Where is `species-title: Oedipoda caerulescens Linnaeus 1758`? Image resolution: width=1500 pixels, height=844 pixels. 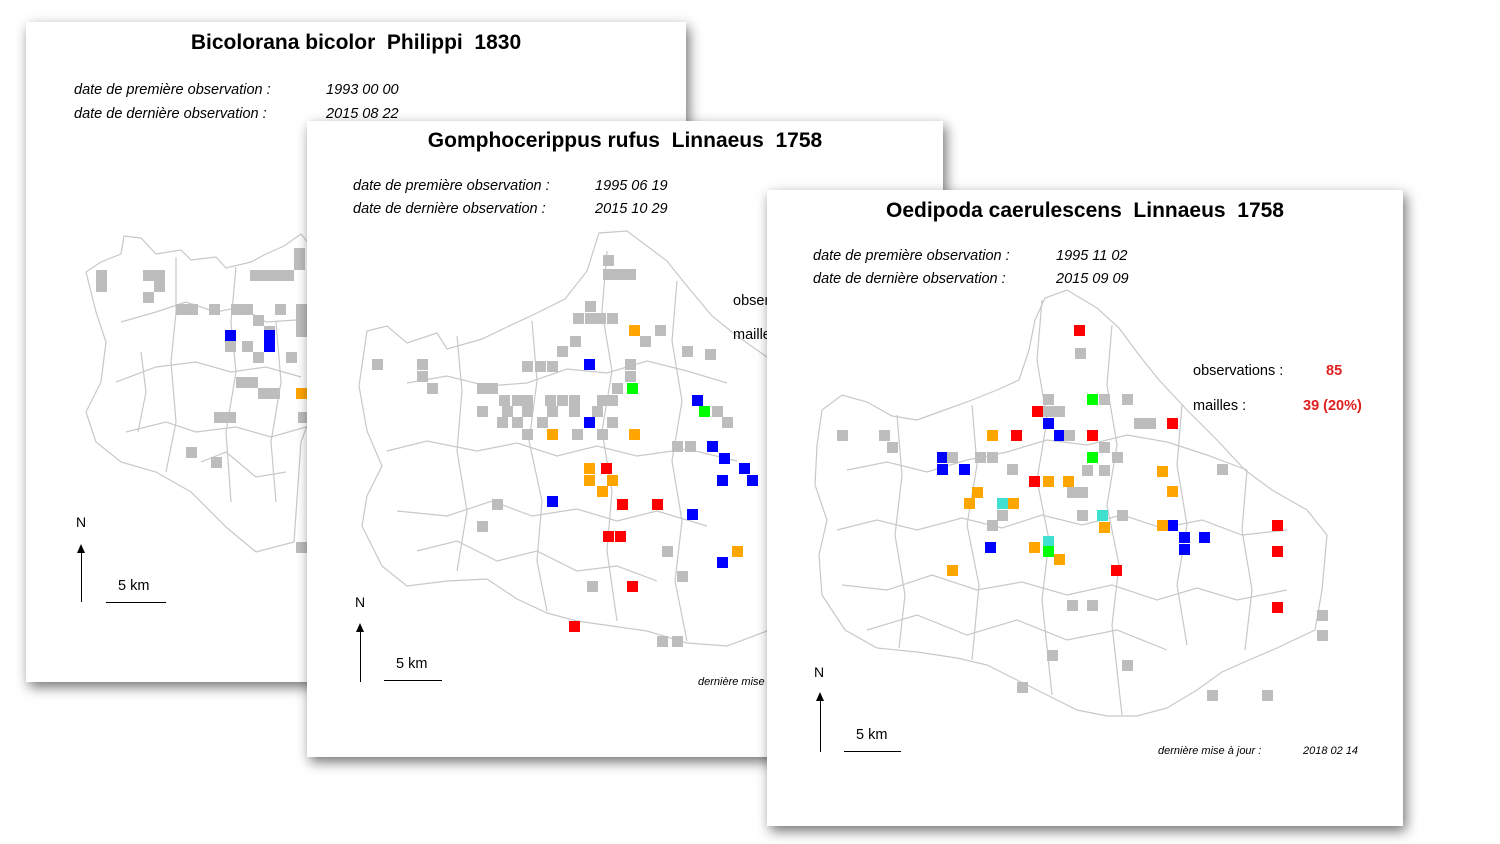
species-title: Oedipoda caerulescens Linnaeus 1758 is located at coordinates (1084, 210).